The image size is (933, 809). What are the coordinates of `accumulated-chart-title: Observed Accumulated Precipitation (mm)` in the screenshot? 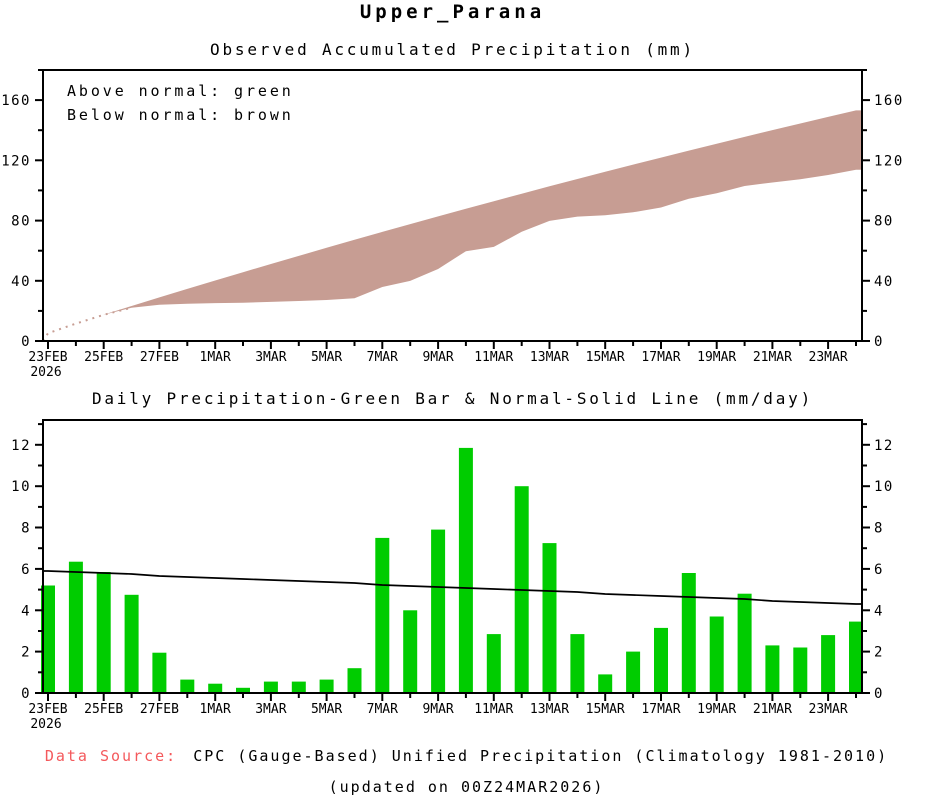 It's located at (452, 49).